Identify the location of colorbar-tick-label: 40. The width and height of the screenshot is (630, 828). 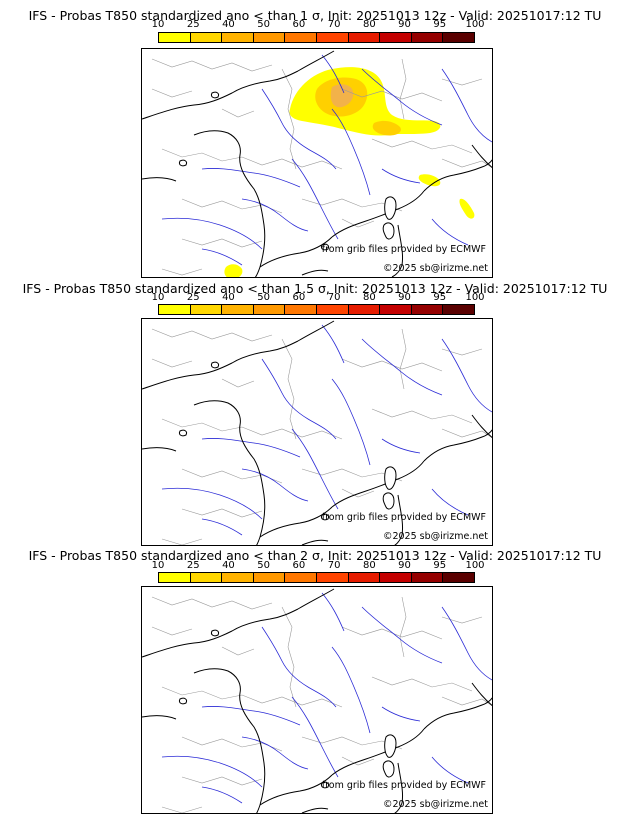
(228, 24).